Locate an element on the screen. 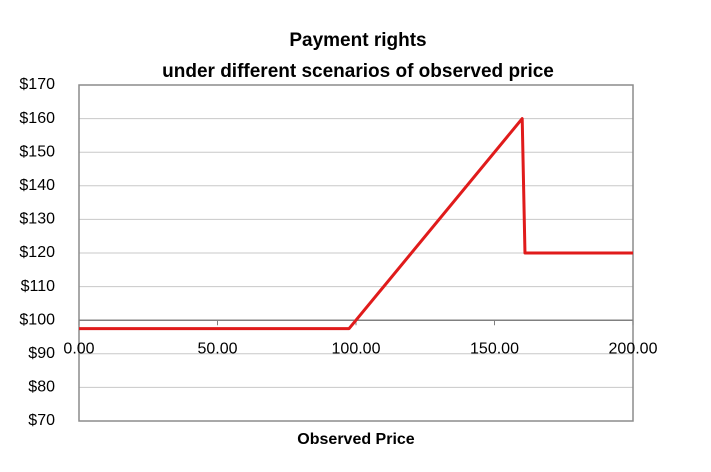  y-tick-label: $70 is located at coordinates (41, 420).